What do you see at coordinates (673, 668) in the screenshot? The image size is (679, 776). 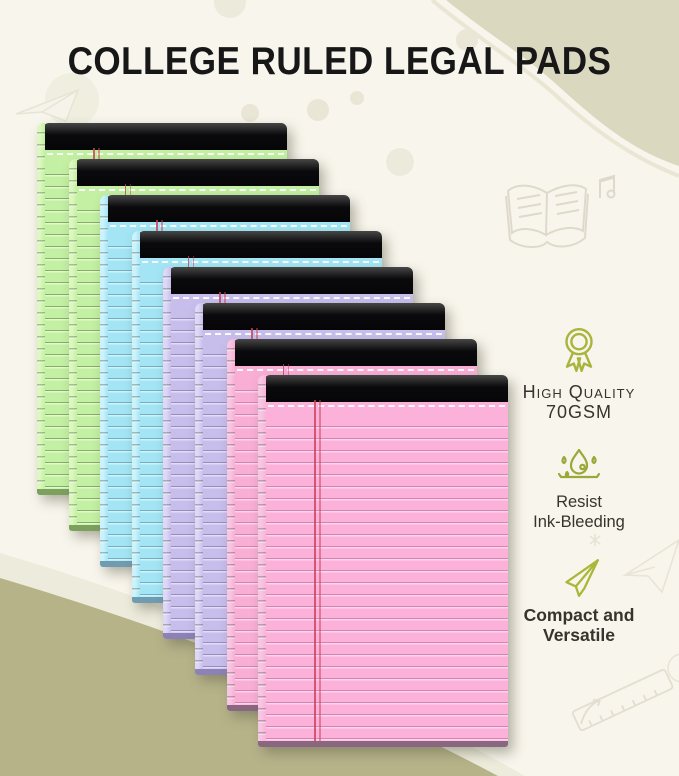 I see `circle-doodle` at bounding box center [673, 668].